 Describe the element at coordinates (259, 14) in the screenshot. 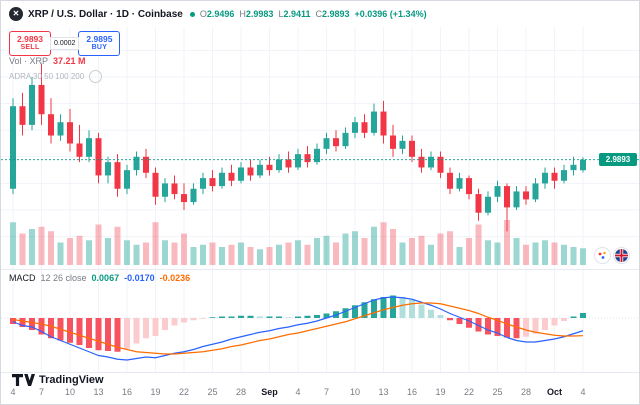

I see `high-value: 2.9983` at that location.